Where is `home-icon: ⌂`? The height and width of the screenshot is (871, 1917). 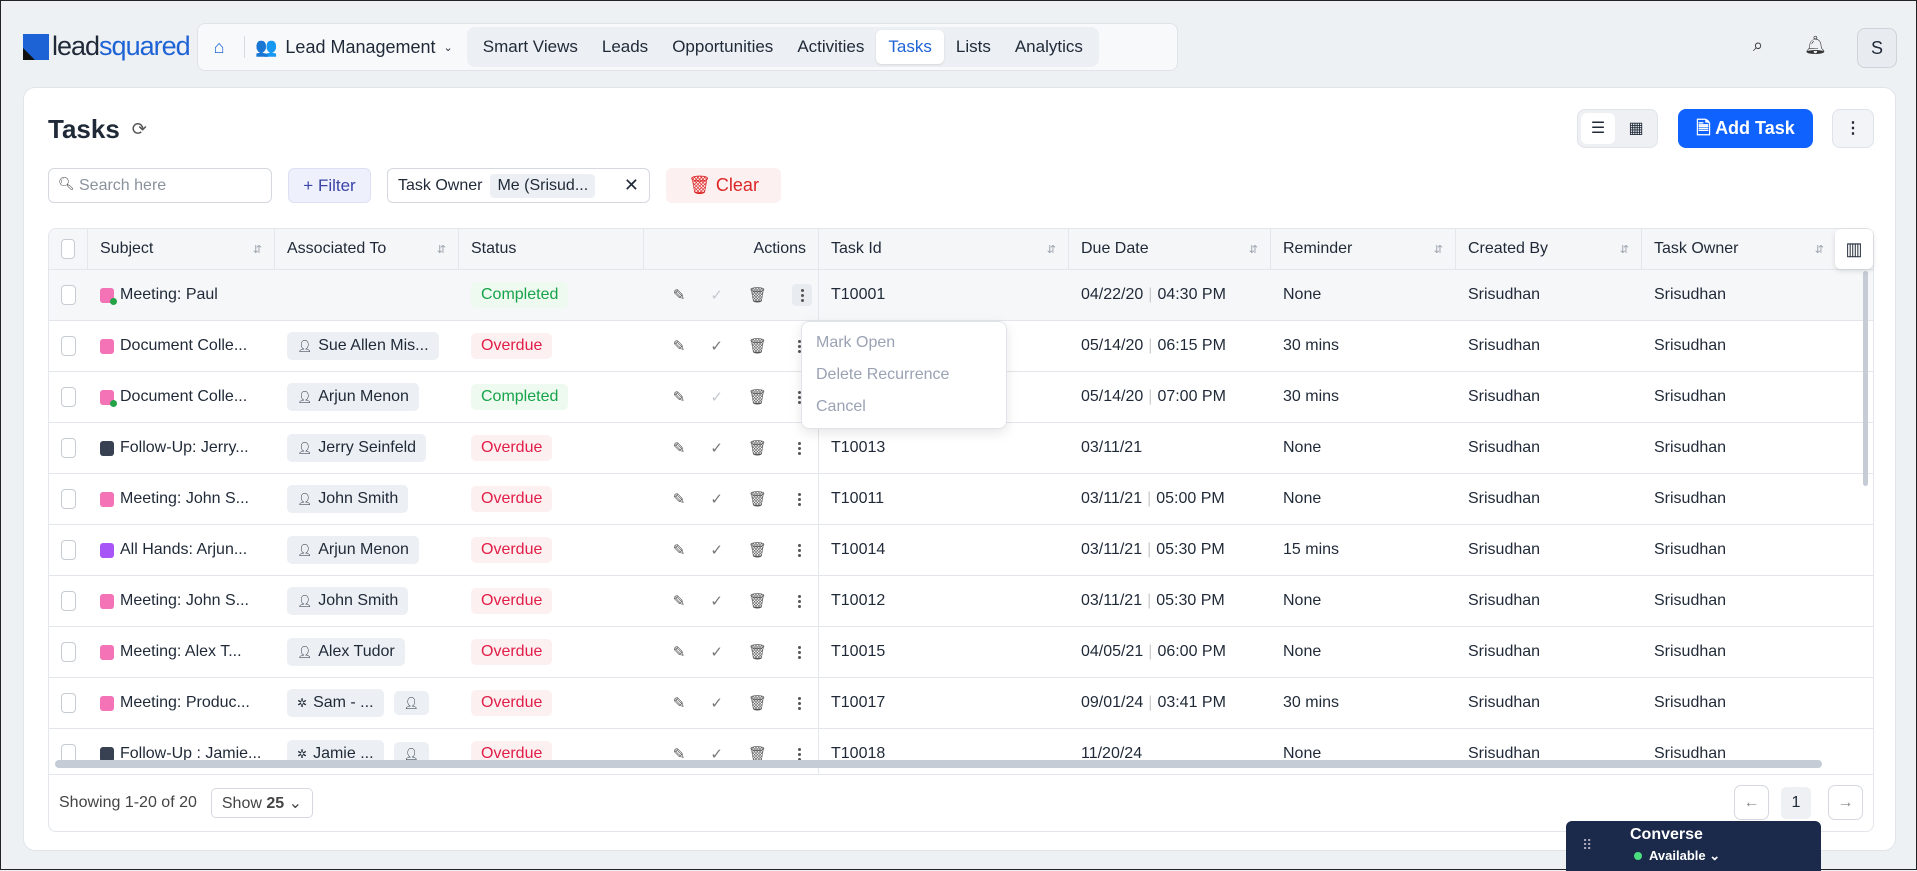
home-icon: ⌂ is located at coordinates (219, 46).